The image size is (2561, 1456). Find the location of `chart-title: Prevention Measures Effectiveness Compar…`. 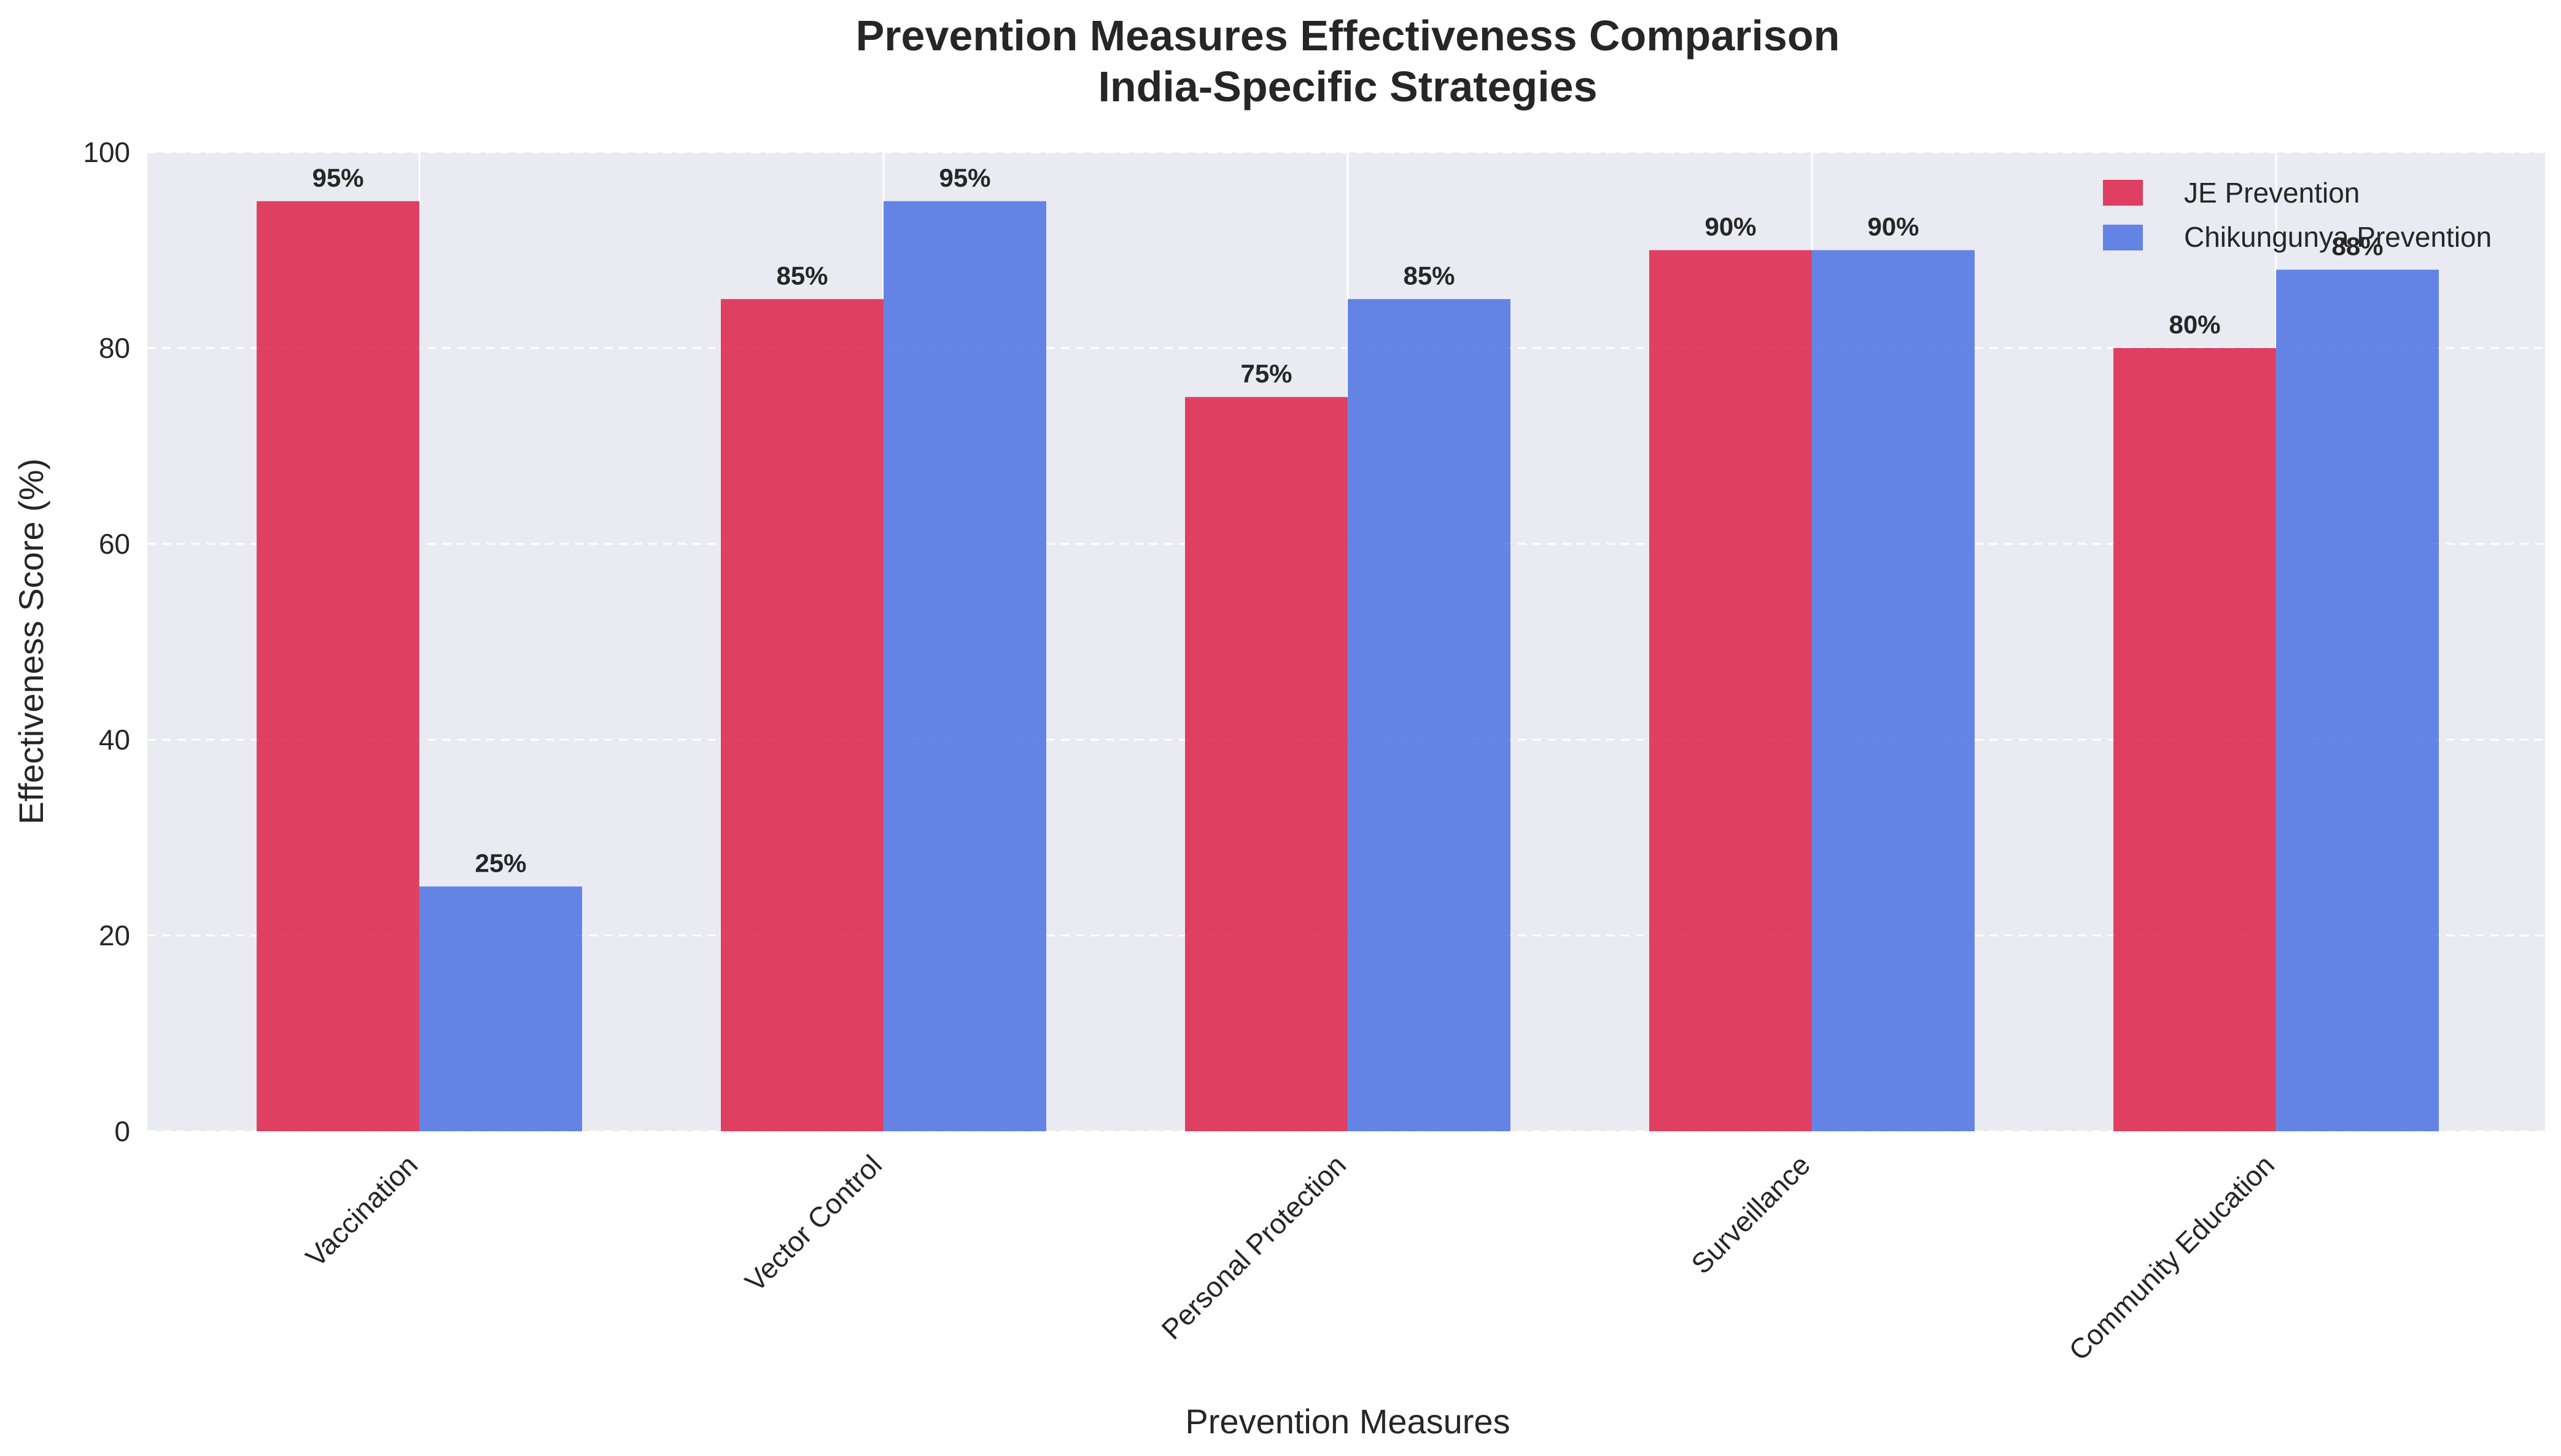

chart-title: Prevention Measures Effectiveness Compar… is located at coordinates (1348, 36).